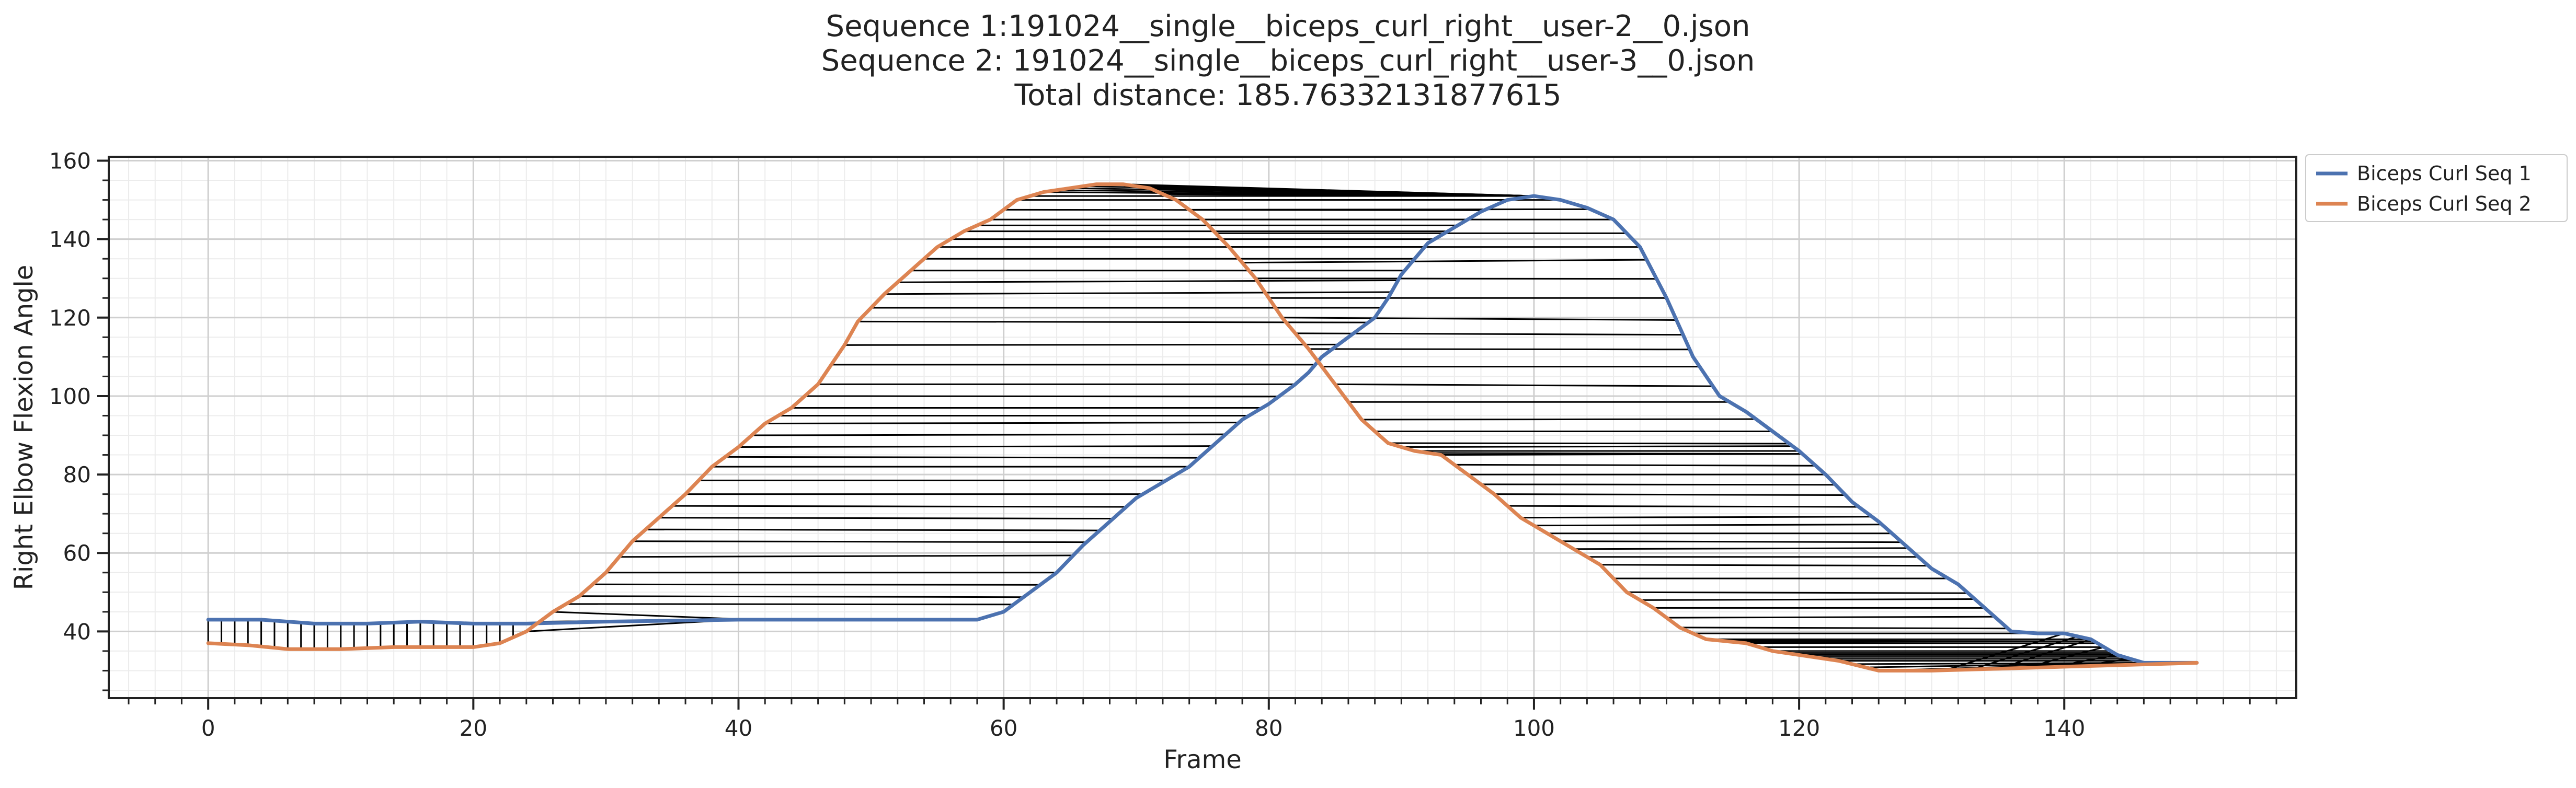 The width and height of the screenshot is (2576, 788). Describe the element at coordinates (208, 728) in the screenshot. I see `x-tick-label: 0` at that location.